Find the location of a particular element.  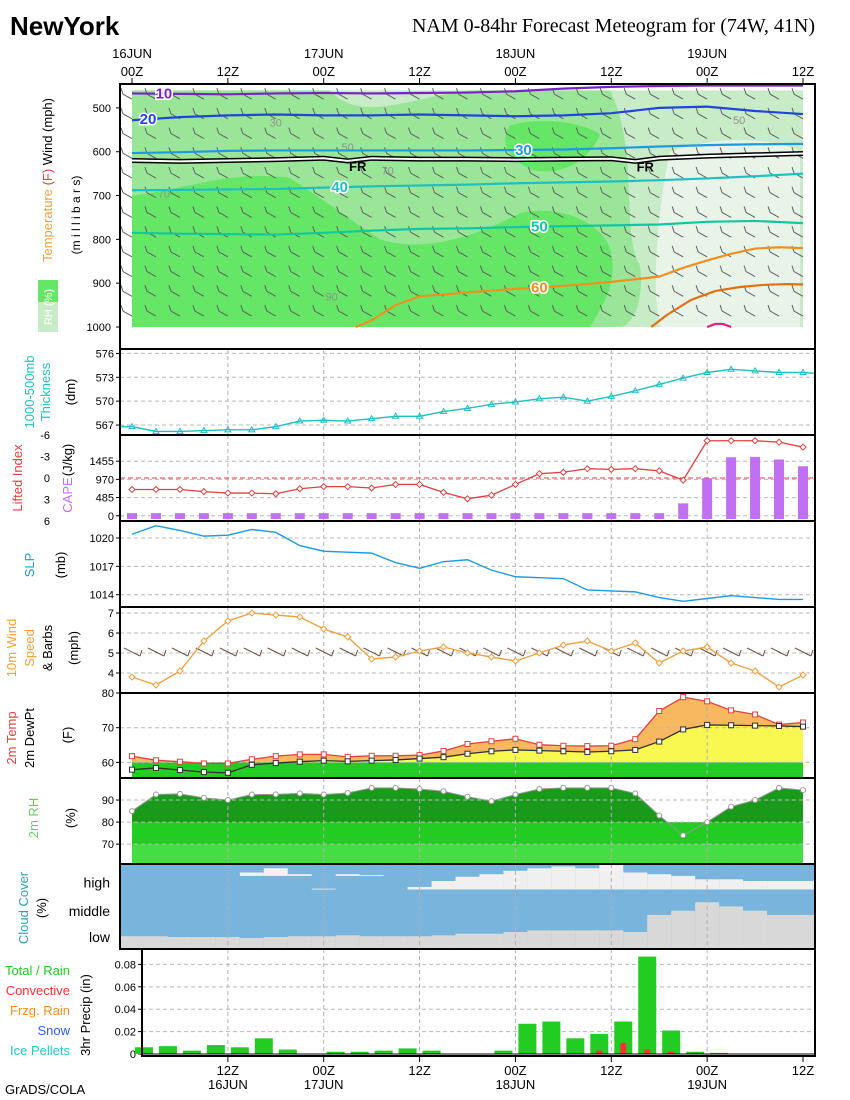

upper-ytick-label: 700 is located at coordinates (102, 197).